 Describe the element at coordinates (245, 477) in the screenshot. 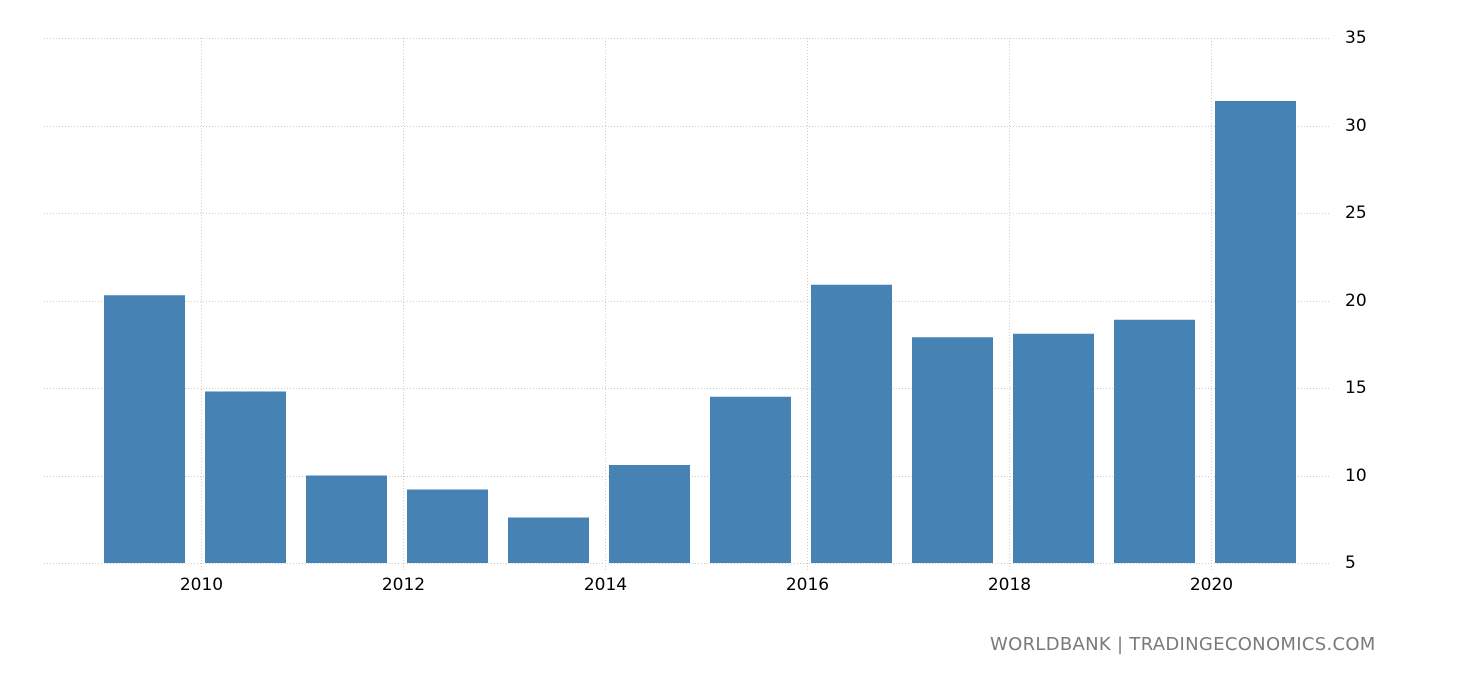

I see `bar-2010` at that location.